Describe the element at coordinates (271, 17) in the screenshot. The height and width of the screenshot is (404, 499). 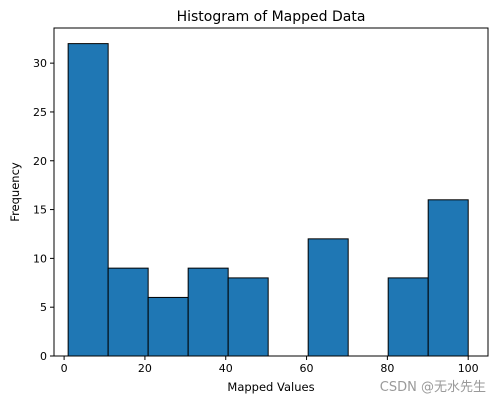
I see `chart-title: Histogram of Mapped Data` at that location.